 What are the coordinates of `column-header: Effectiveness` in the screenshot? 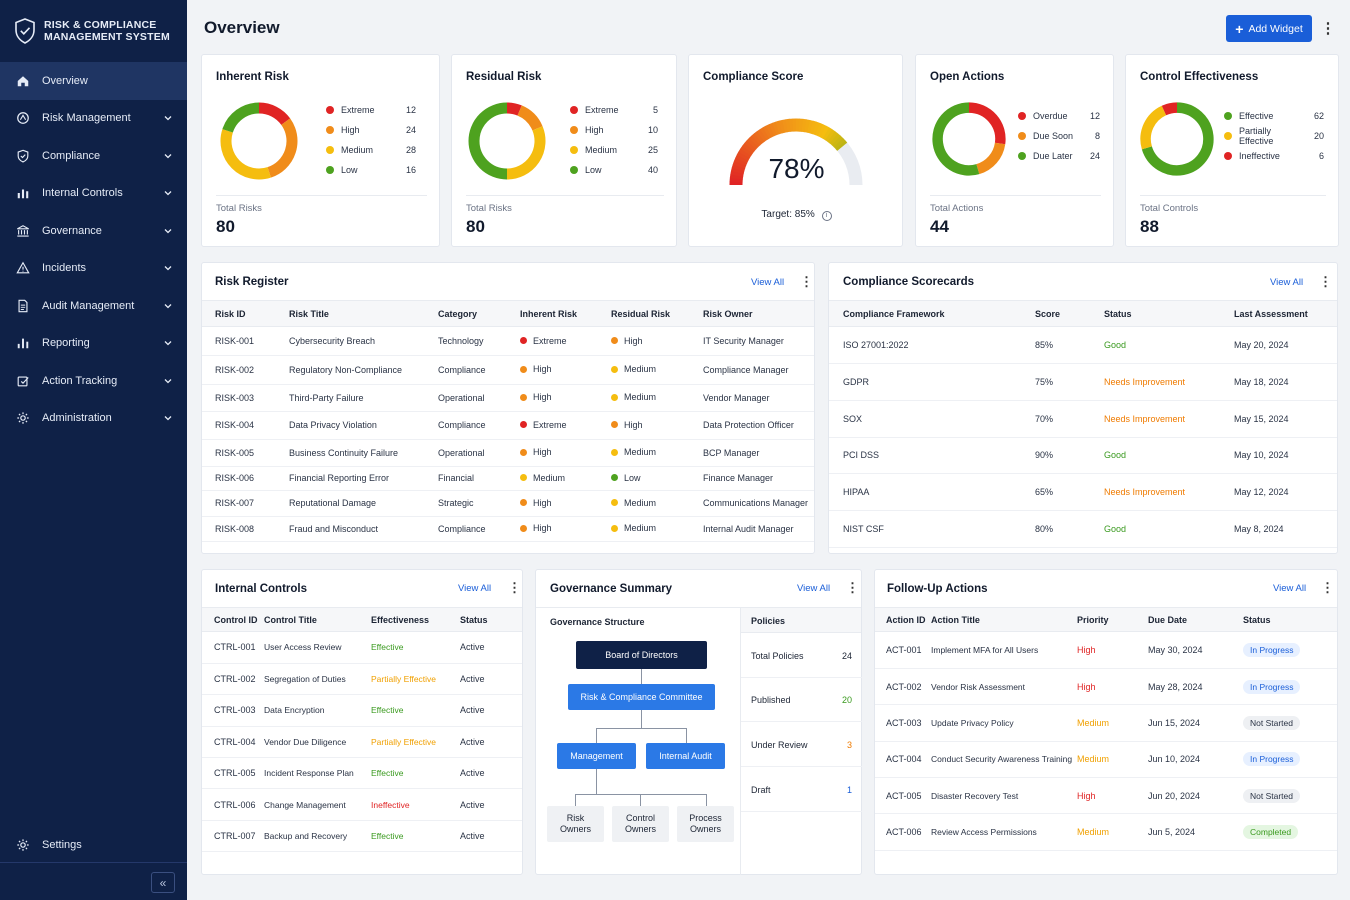 It's located at (400, 619).